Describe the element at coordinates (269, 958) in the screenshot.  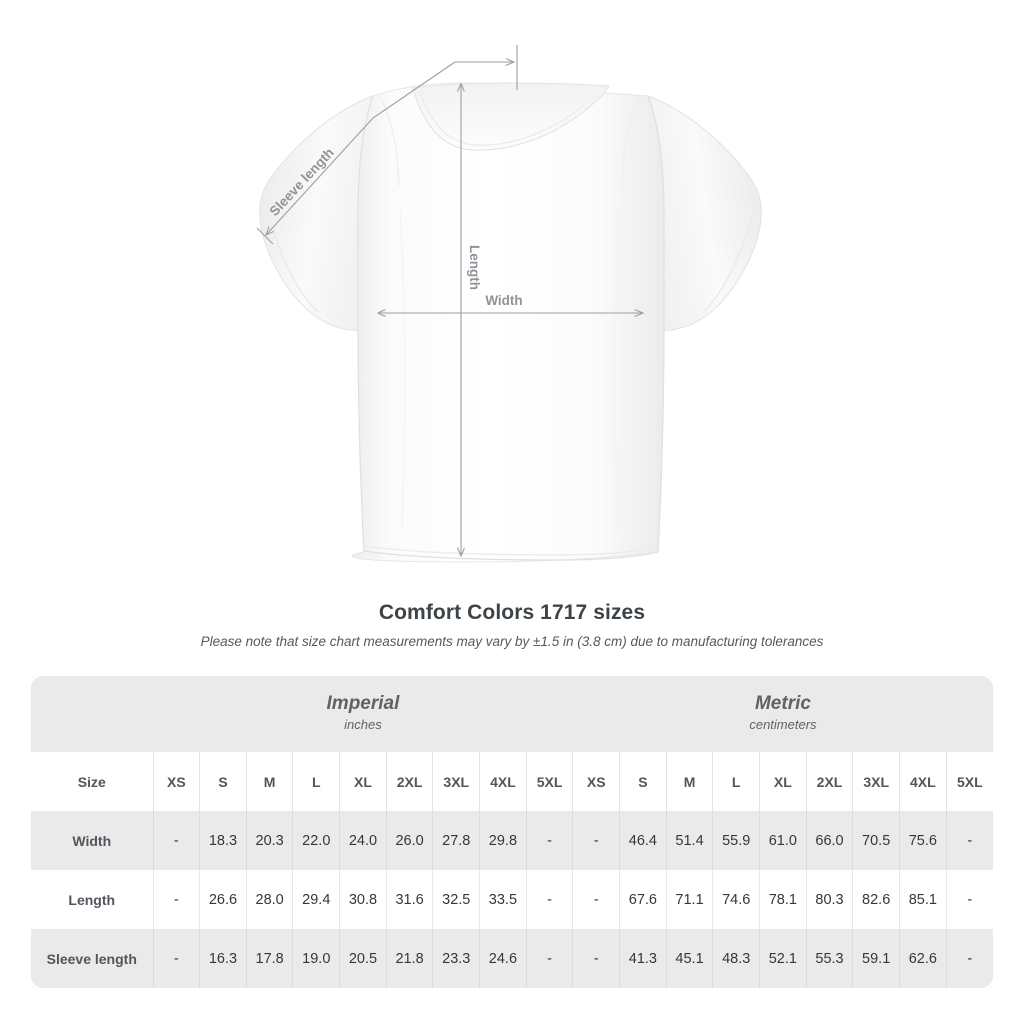
I see `sleeve-in-m: 17.8` at that location.